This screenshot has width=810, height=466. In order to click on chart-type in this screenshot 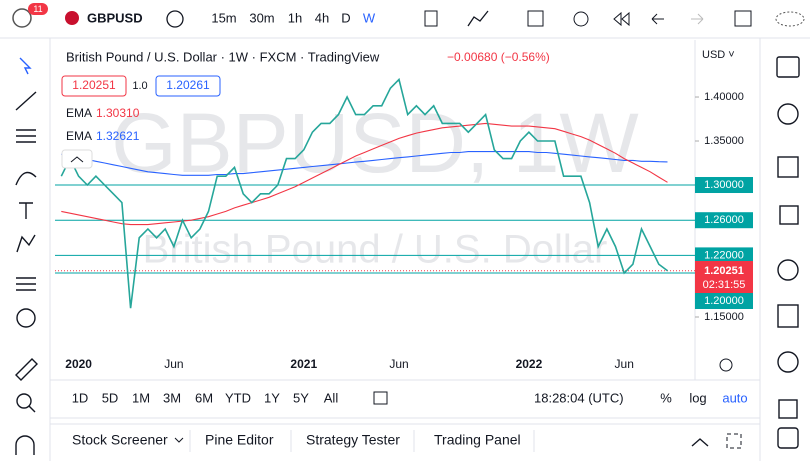, I will do `click(431, 18)`.